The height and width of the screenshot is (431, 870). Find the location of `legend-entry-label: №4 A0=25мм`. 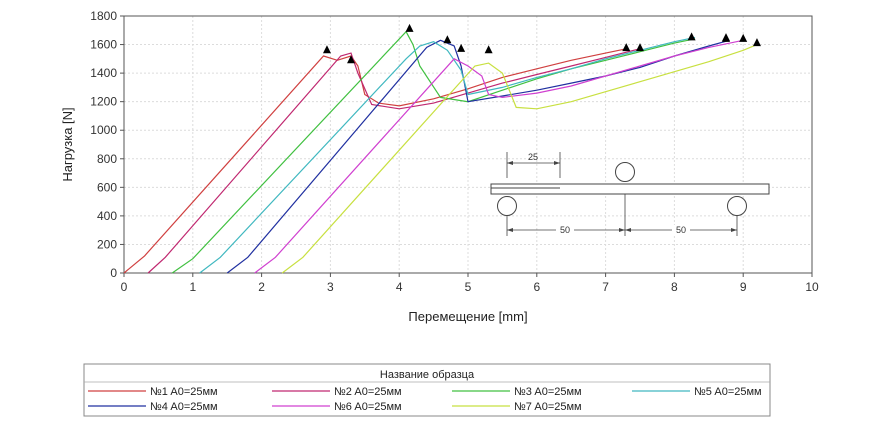

legend-entry-label: №4 A0=25мм is located at coordinates (184, 407).